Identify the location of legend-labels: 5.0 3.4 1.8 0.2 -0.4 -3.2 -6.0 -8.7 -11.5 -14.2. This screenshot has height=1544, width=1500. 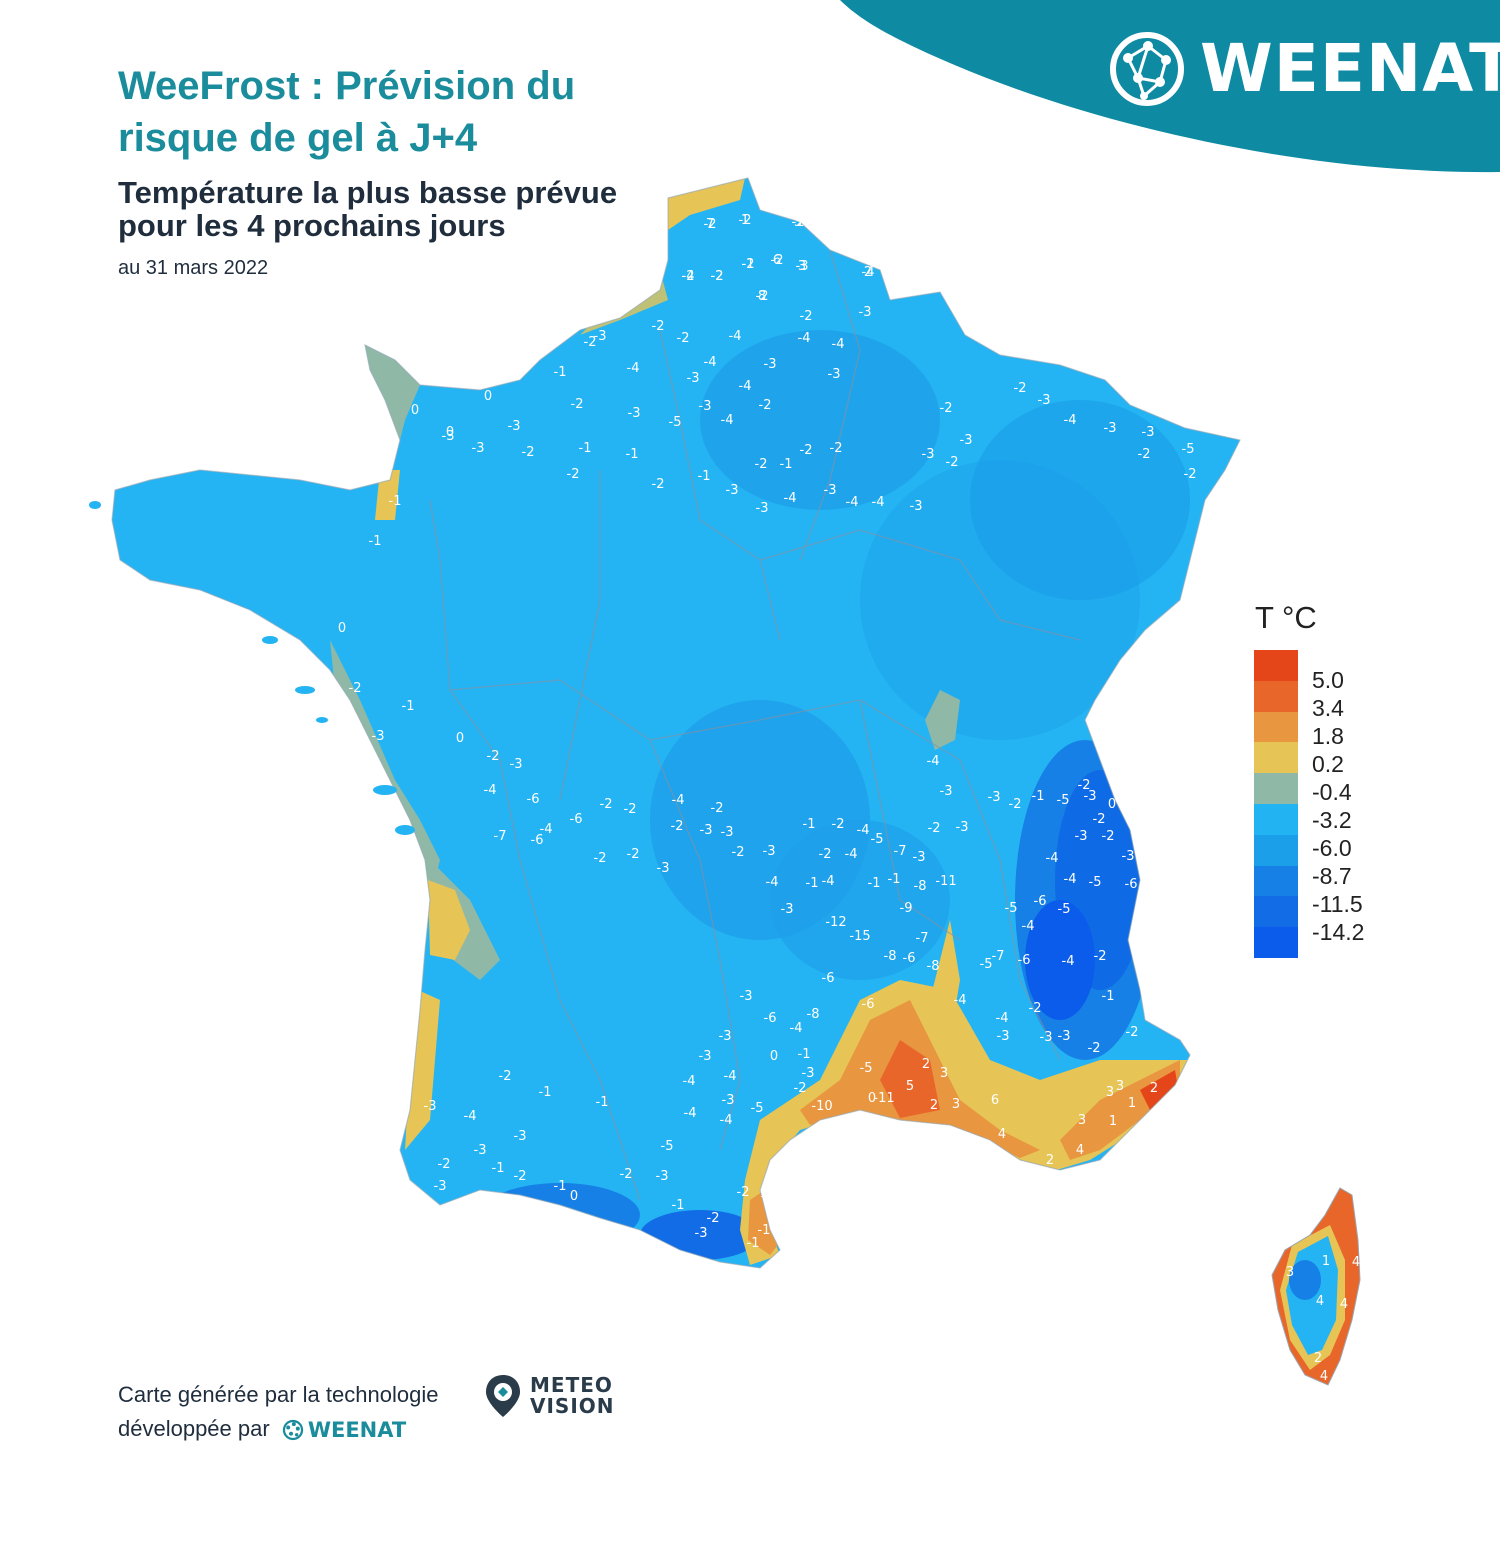
(1338, 806).